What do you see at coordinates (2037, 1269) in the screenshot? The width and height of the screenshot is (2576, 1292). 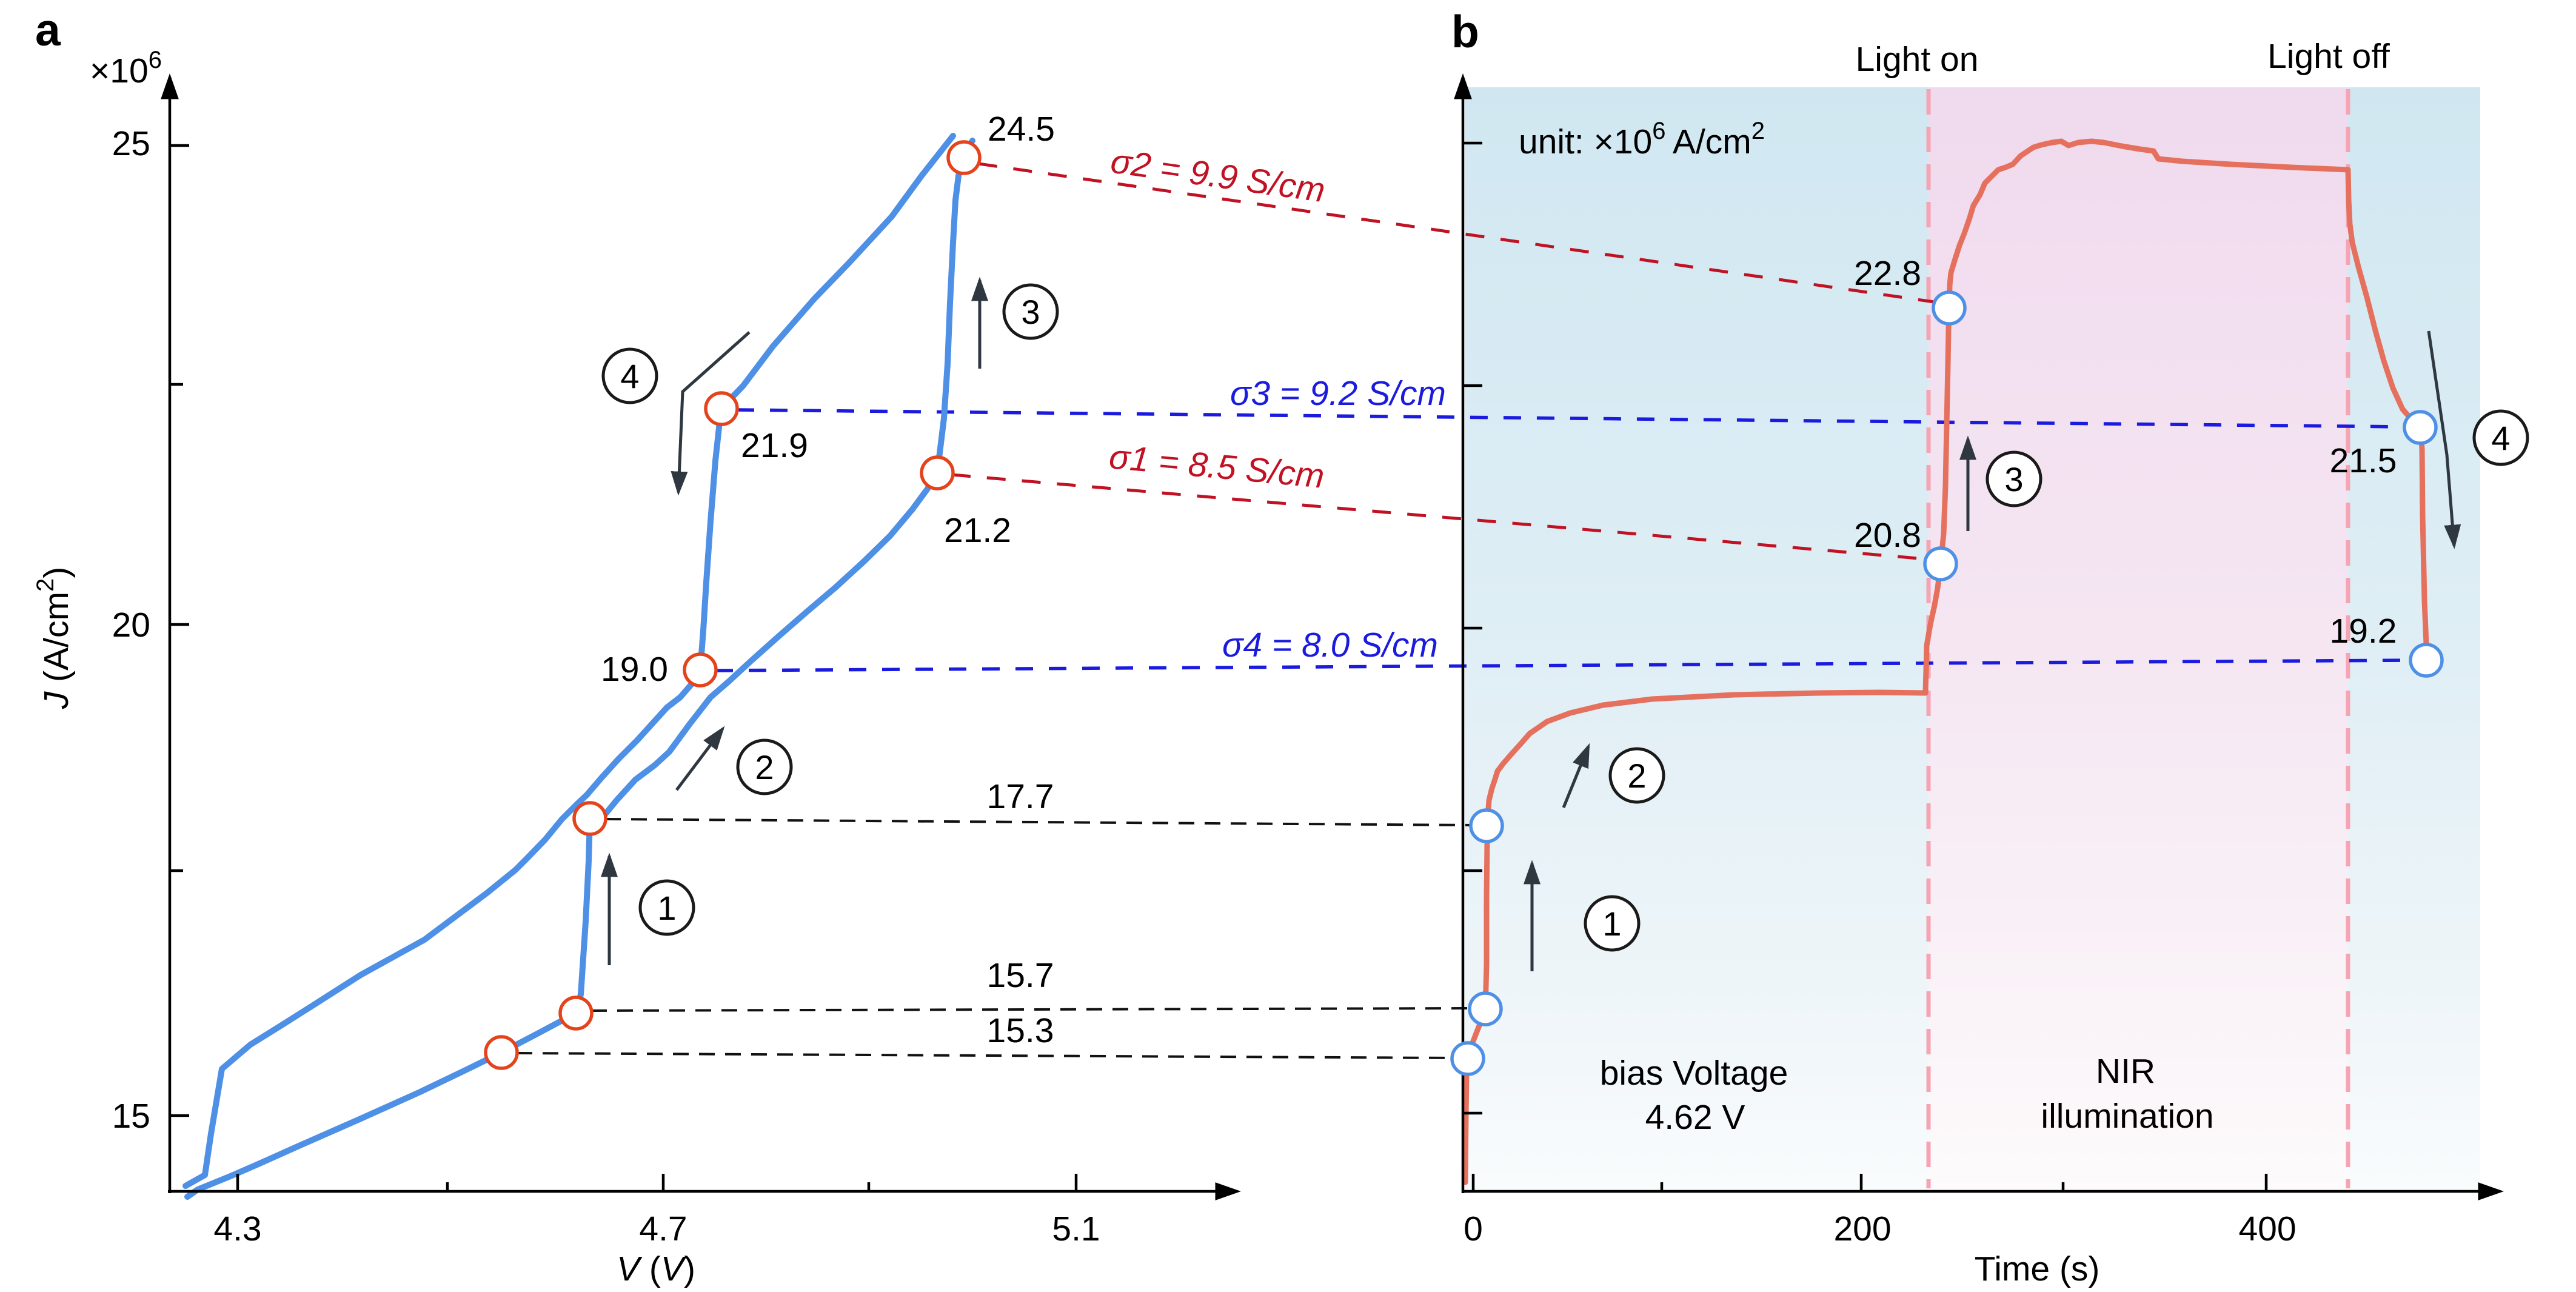 I see `svg-text: Time (s)` at bounding box center [2037, 1269].